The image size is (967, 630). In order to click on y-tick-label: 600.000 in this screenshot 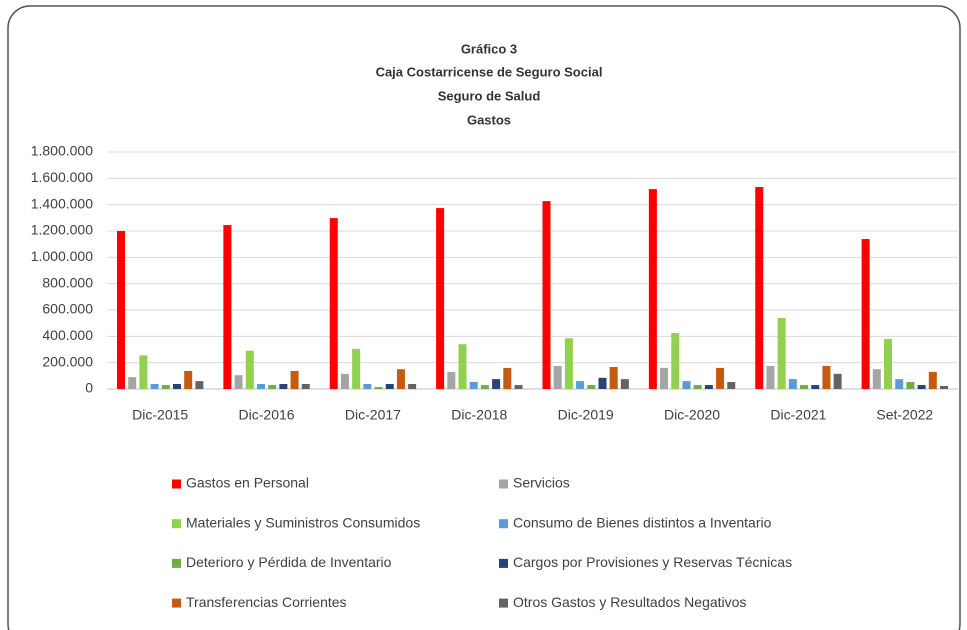, I will do `click(67, 309)`.